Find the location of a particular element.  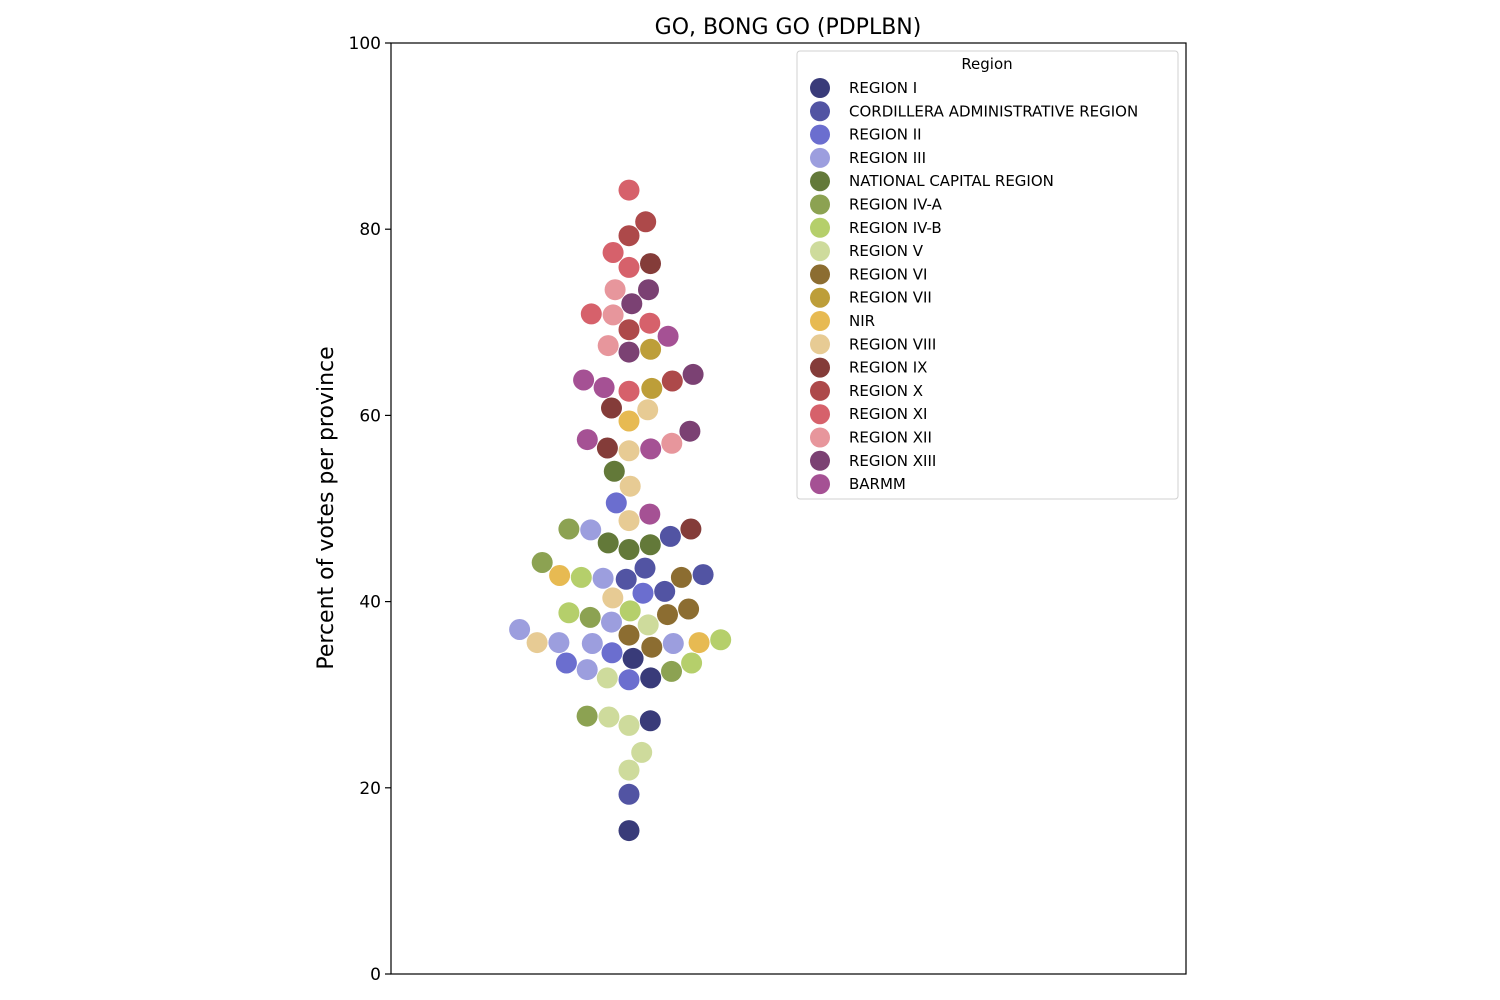

y-tick-label: 60 is located at coordinates (370, 416).